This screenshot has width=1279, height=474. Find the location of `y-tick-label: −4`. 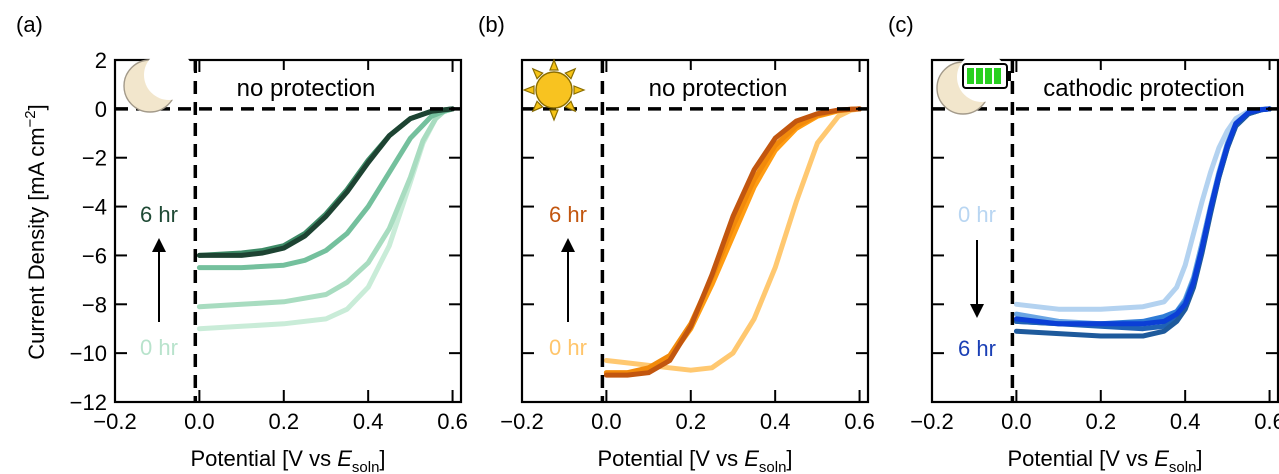

y-tick-label: −4 is located at coordinates (94, 207).